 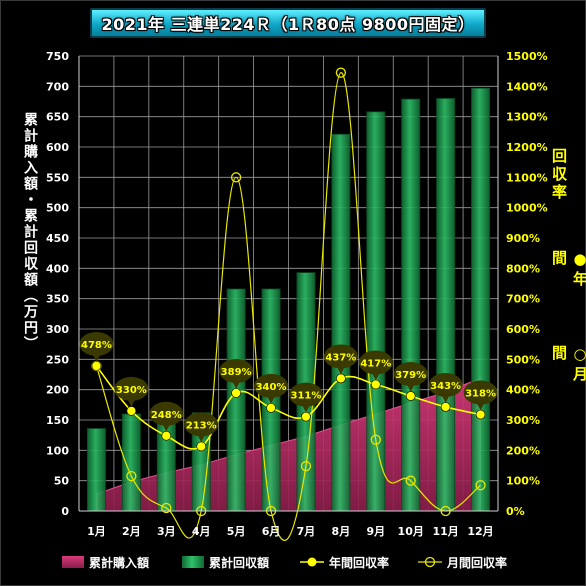 What do you see at coordinates (57, 268) in the screenshot?
I see `left-tick-label: 400` at bounding box center [57, 268].